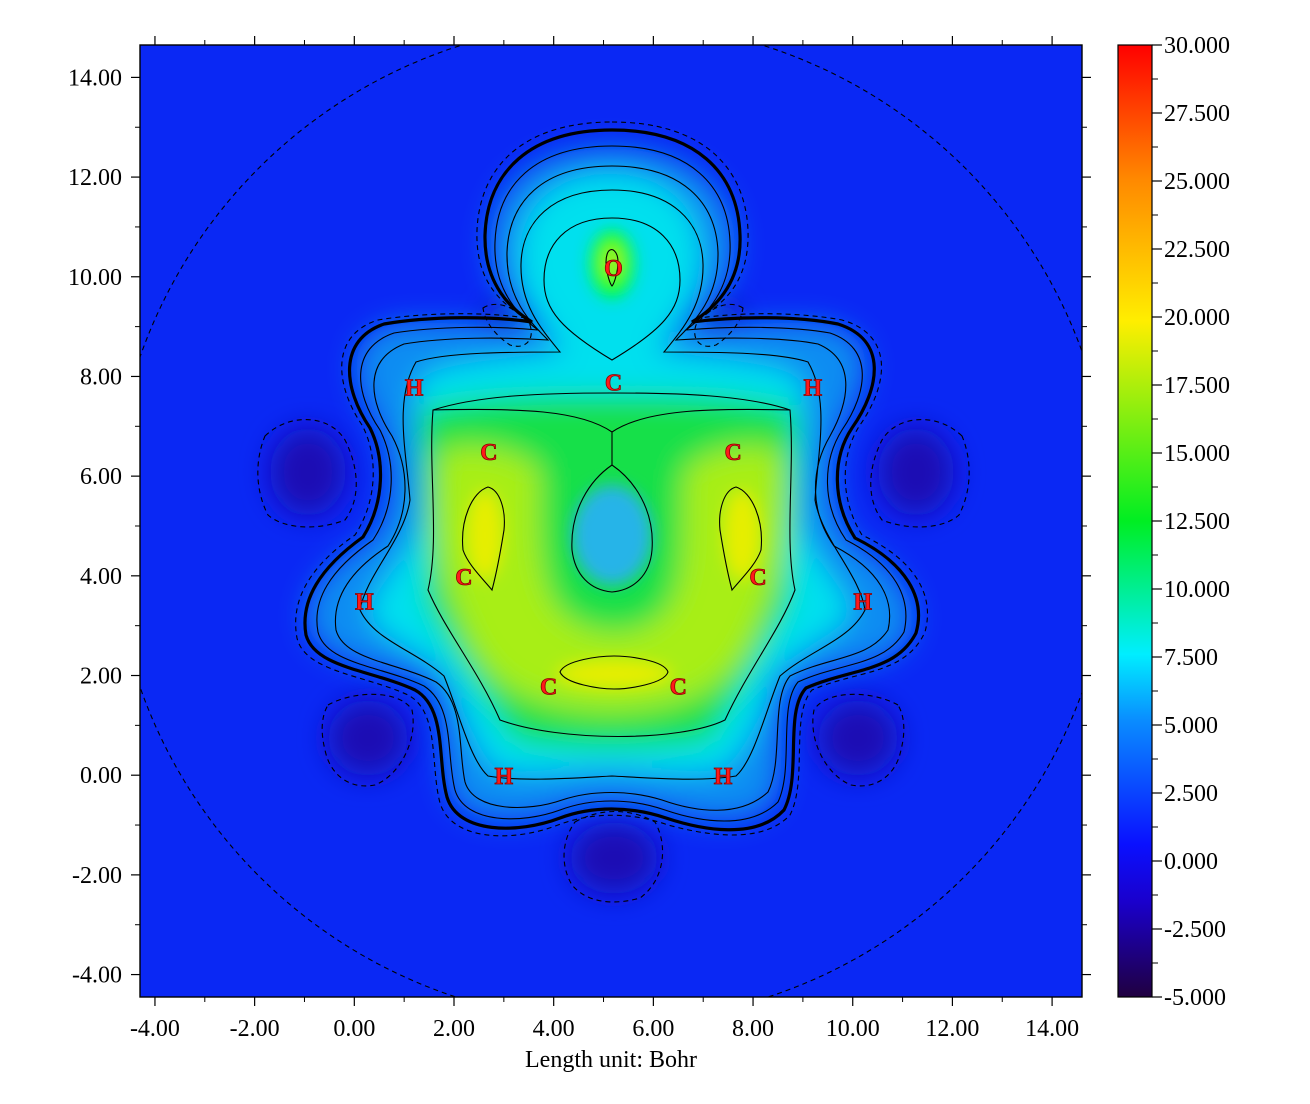  Describe the element at coordinates (255, 1029) in the screenshot. I see `x-tick-label: -2.00` at that location.